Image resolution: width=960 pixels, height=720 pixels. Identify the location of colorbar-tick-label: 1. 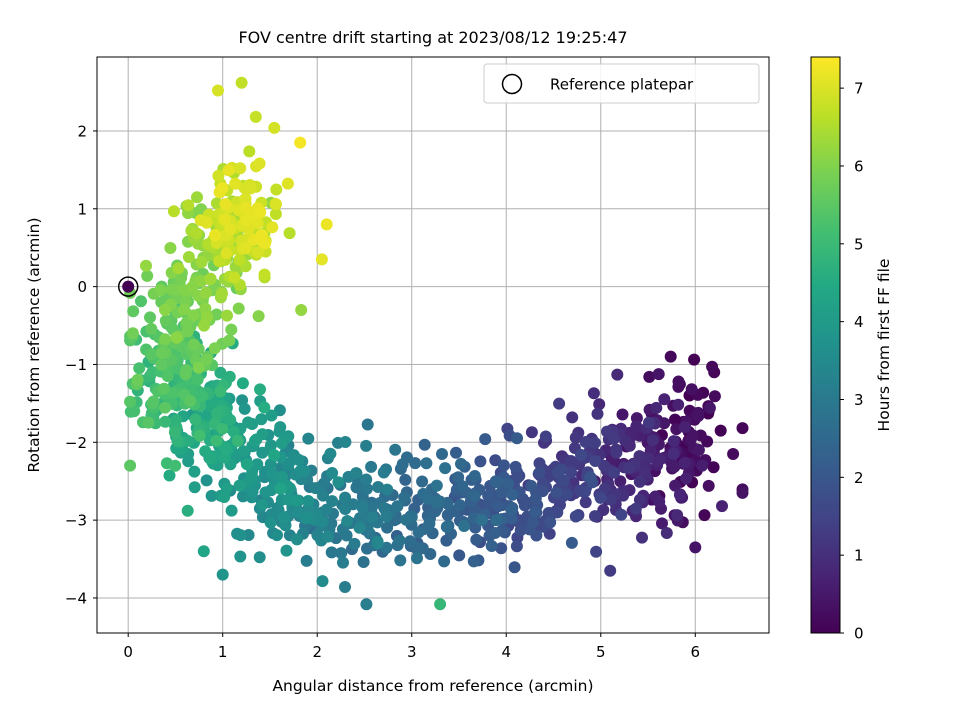
(859, 556).